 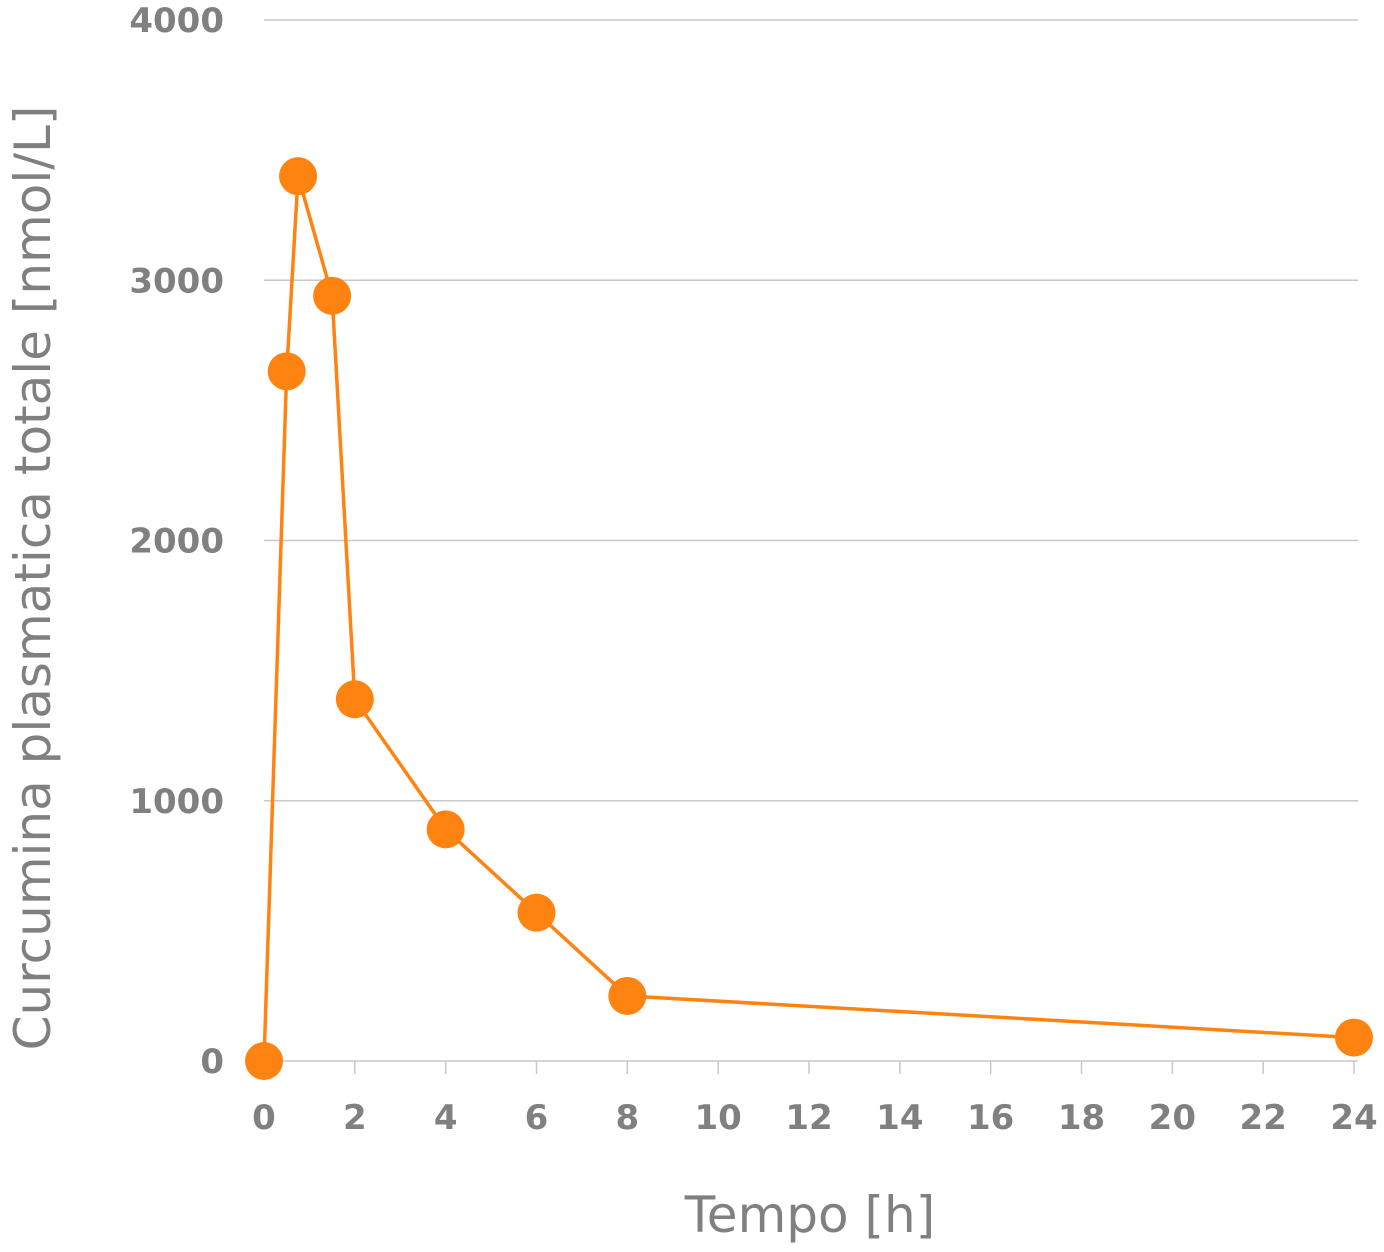 I want to click on x-tick-label: 6, so click(x=537, y=1118).